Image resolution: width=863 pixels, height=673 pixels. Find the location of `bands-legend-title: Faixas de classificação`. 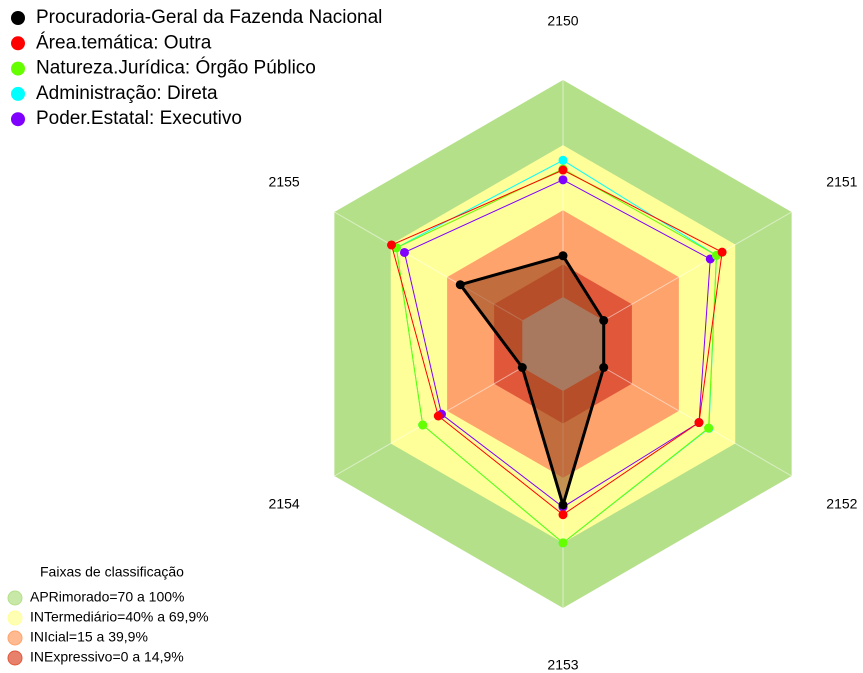

bands-legend-title: Faixas de classificação is located at coordinates (112, 572).